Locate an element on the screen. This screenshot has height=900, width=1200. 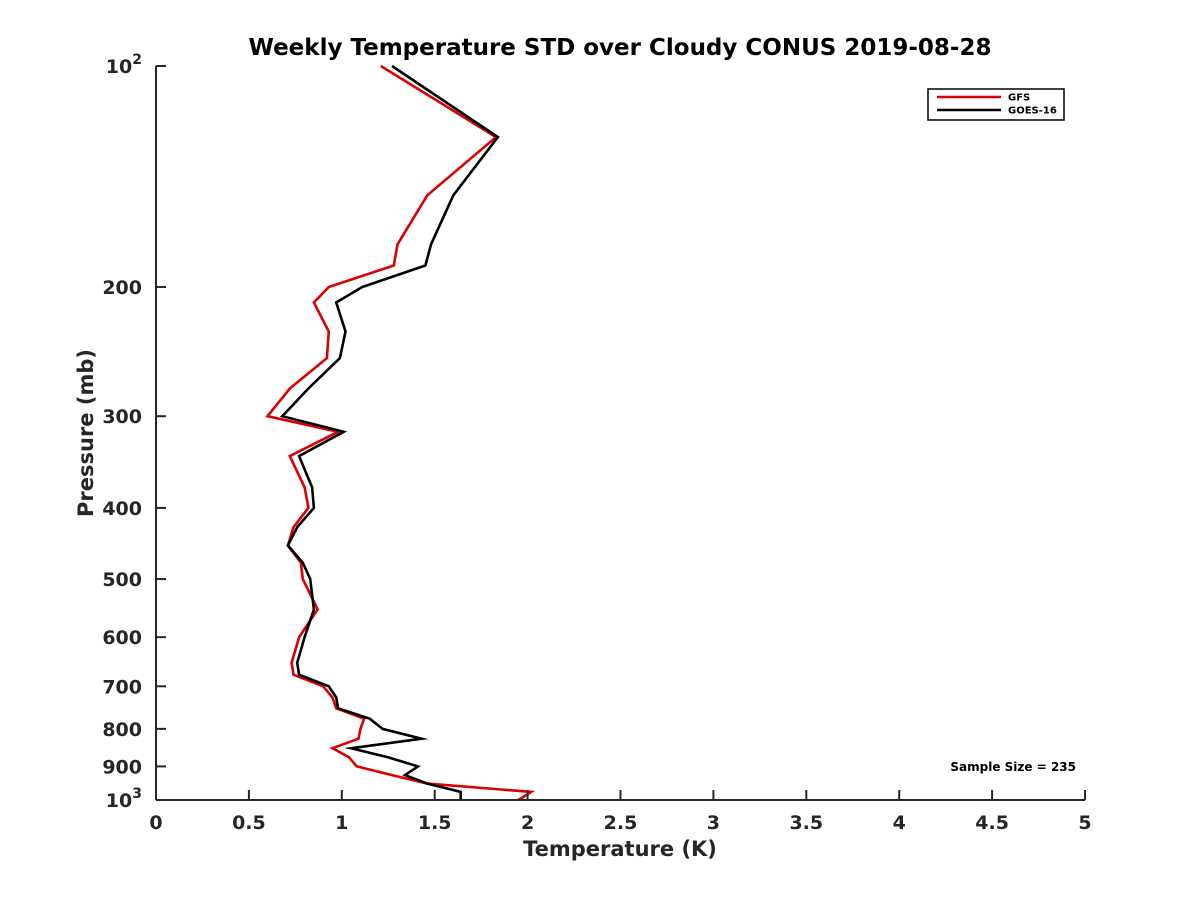
legend-label: GFS is located at coordinates (1019, 98).